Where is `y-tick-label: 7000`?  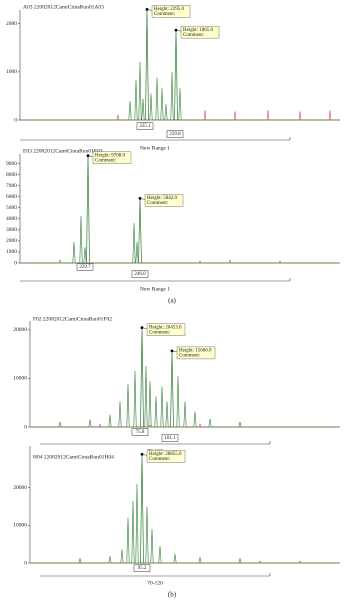 y-tick-label: 7000 is located at coordinates (11, 186).